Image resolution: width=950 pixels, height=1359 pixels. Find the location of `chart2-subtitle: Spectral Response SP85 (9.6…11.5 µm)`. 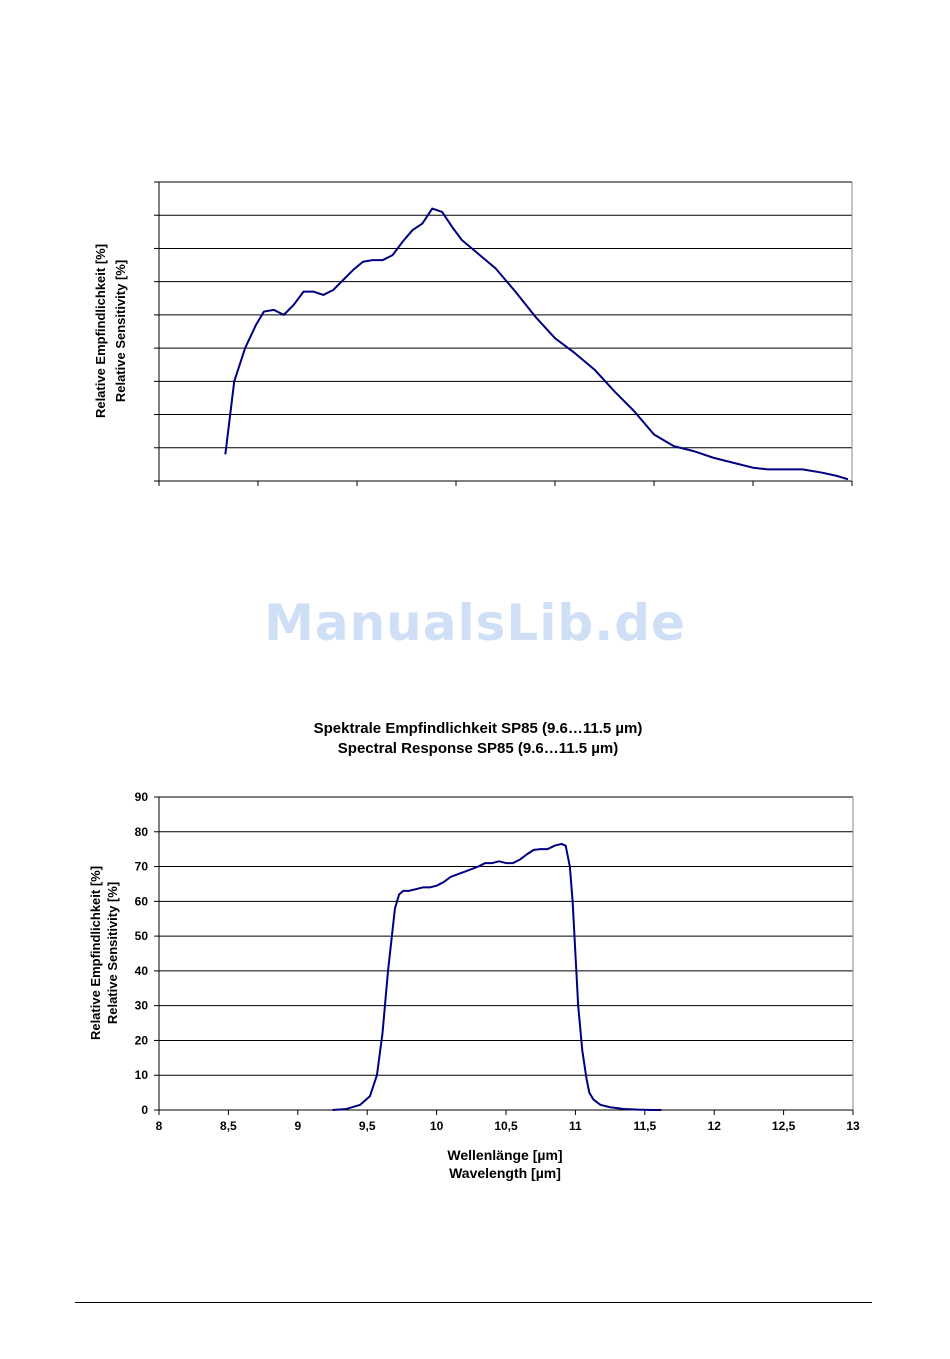

chart2-subtitle: Spectral Response SP85 (9.6…11.5 µm) is located at coordinates (478, 748).